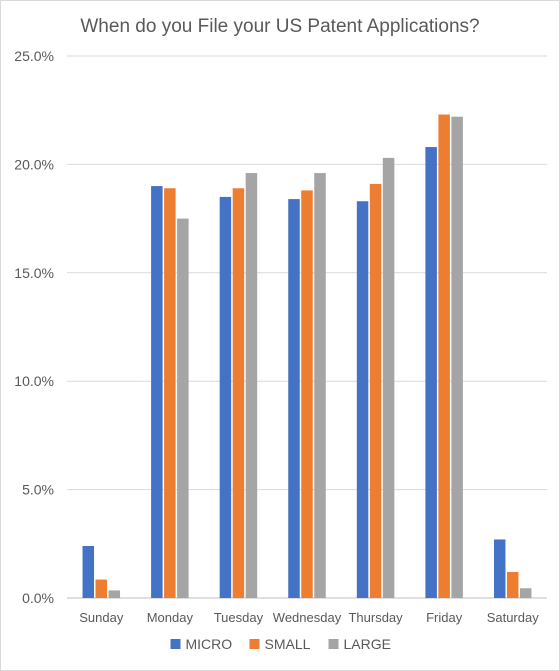 The width and height of the screenshot is (560, 671). I want to click on bar-micro-saturday, so click(500, 568).